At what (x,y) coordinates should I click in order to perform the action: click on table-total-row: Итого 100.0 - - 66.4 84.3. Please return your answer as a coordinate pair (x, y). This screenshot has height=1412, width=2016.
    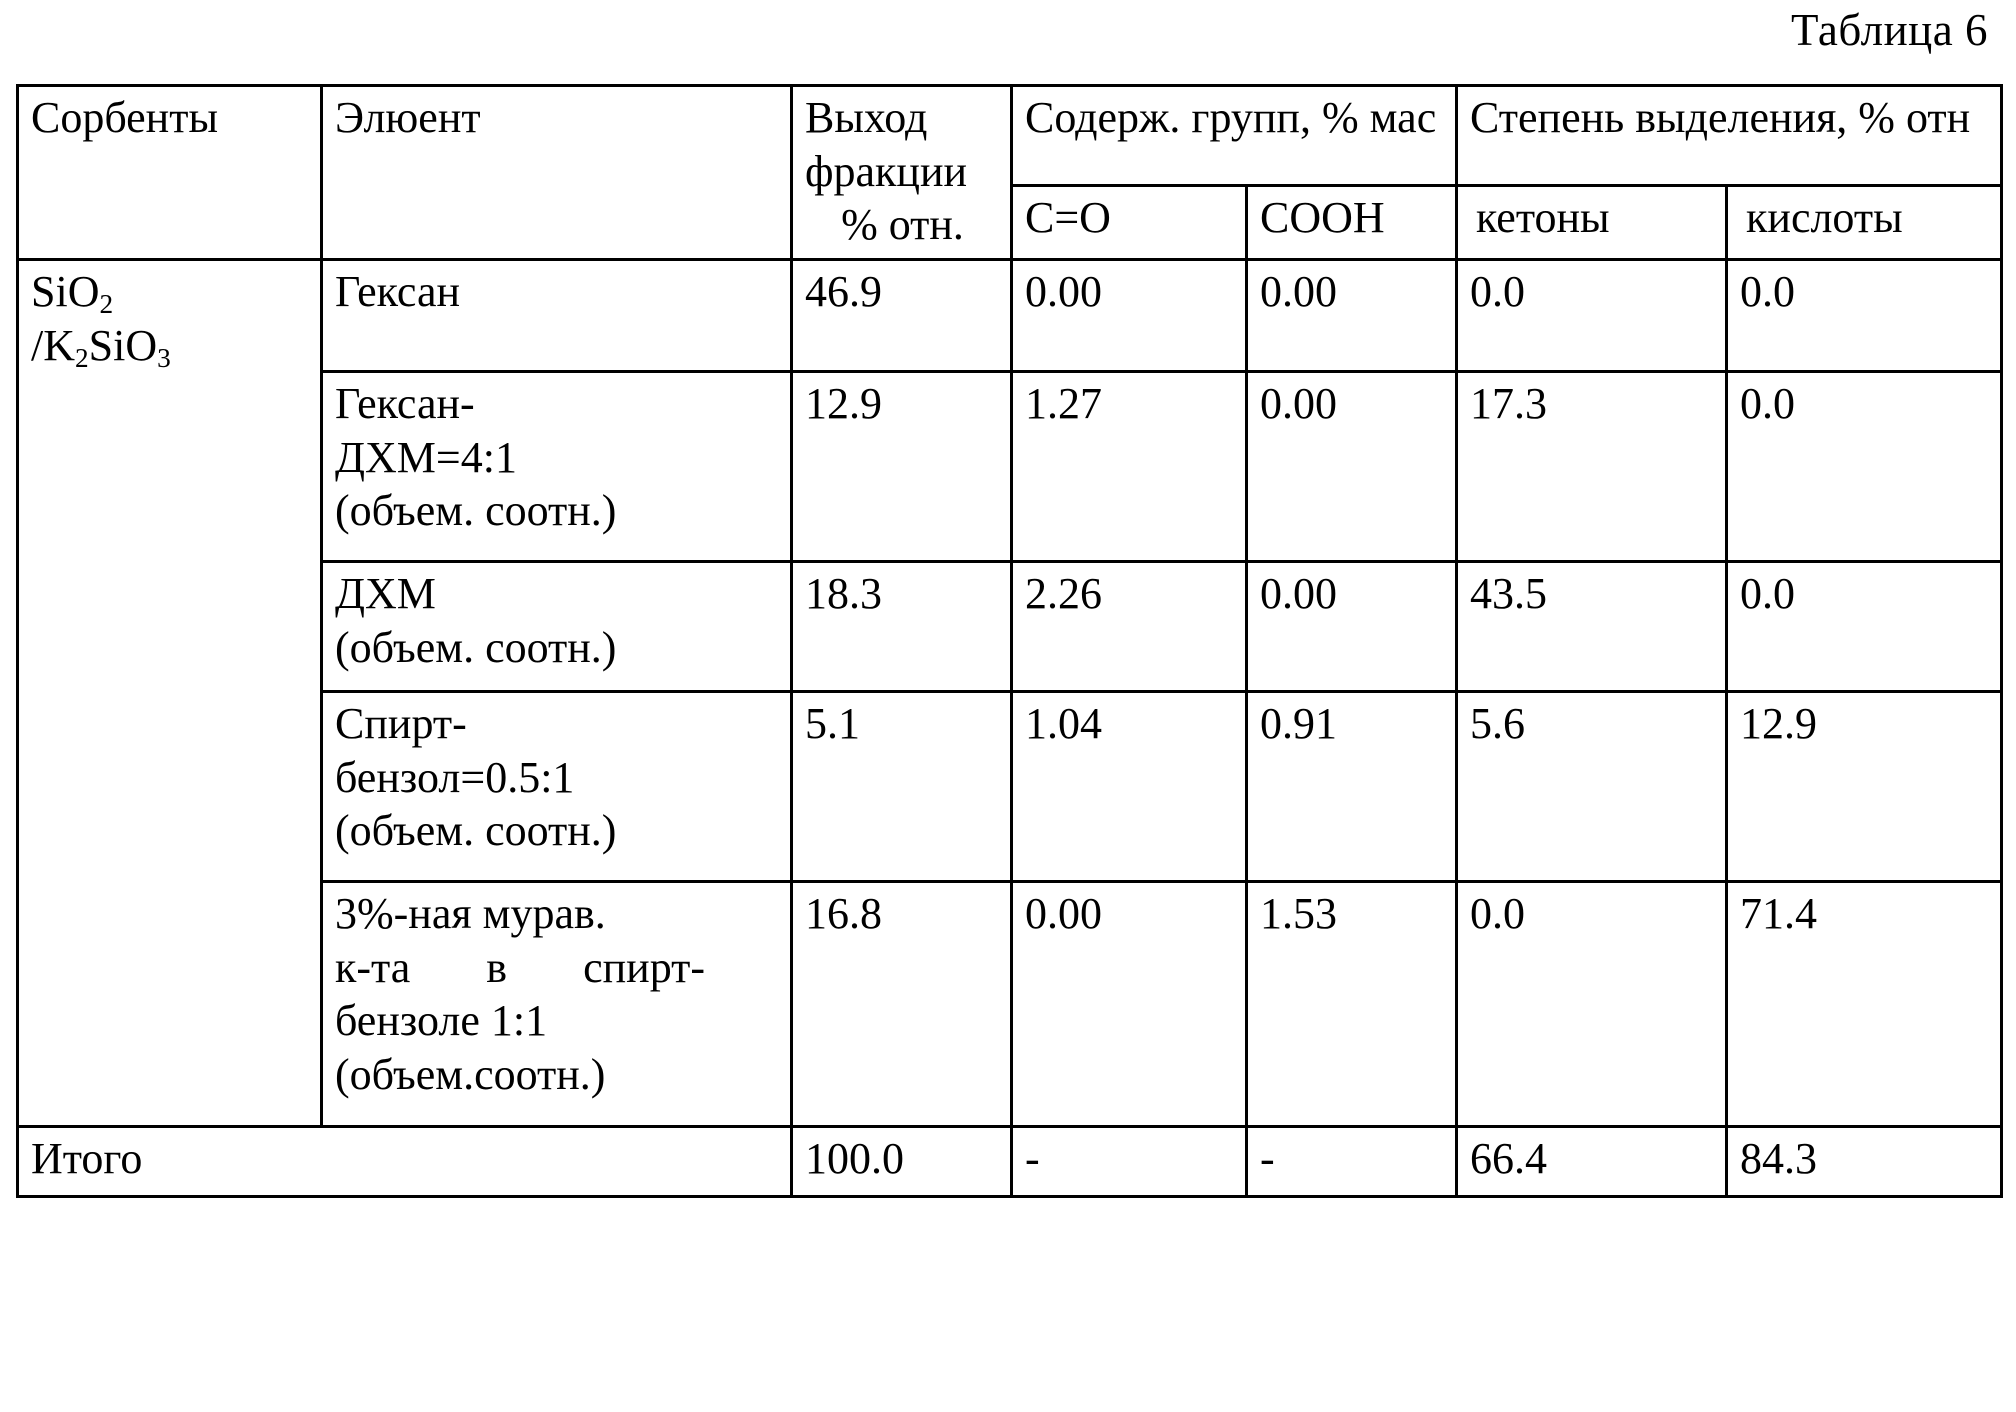
    Looking at the image, I should click on (1010, 1162).